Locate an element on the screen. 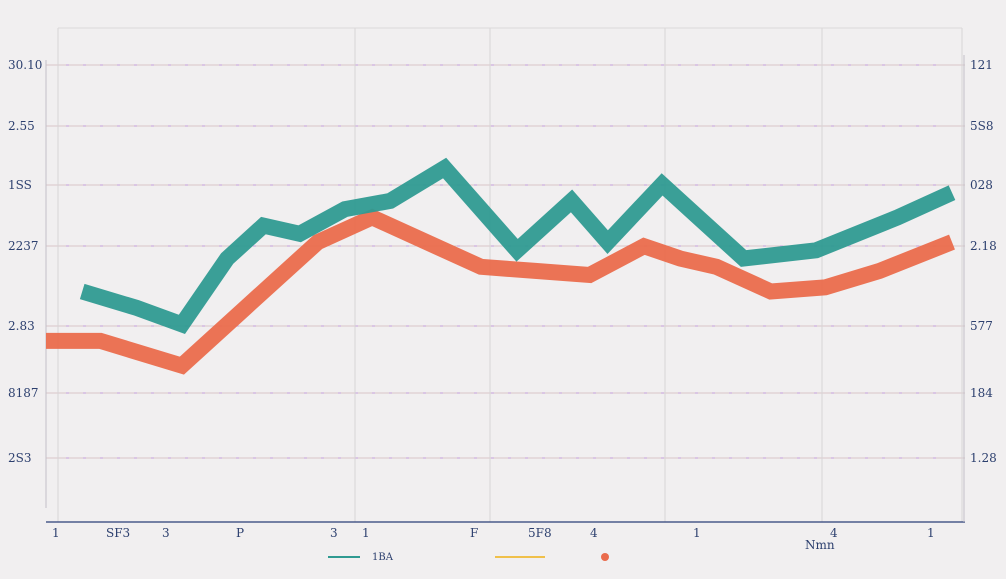 The image size is (1006, 579). y-tick-right-label: 1.28 is located at coordinates (983, 458).